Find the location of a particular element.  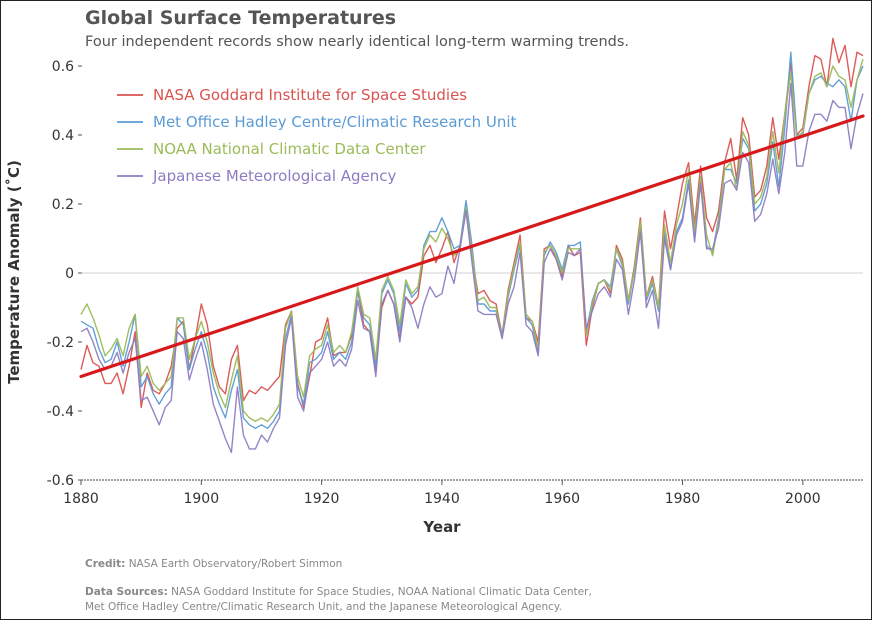

x-tick-label: 1880 is located at coordinates (81, 499).